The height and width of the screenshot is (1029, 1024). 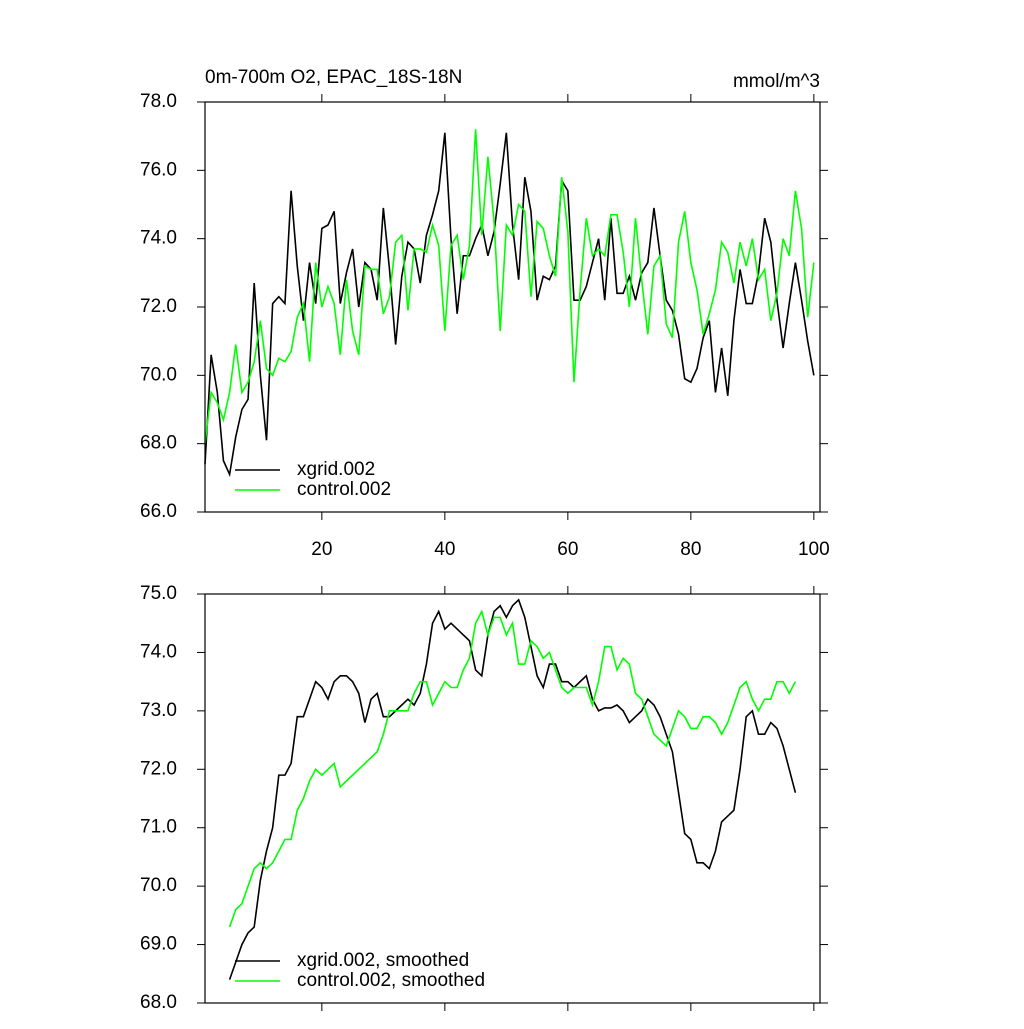 What do you see at coordinates (567, 549) in the screenshot?
I see `x-tick-label: 60` at bounding box center [567, 549].